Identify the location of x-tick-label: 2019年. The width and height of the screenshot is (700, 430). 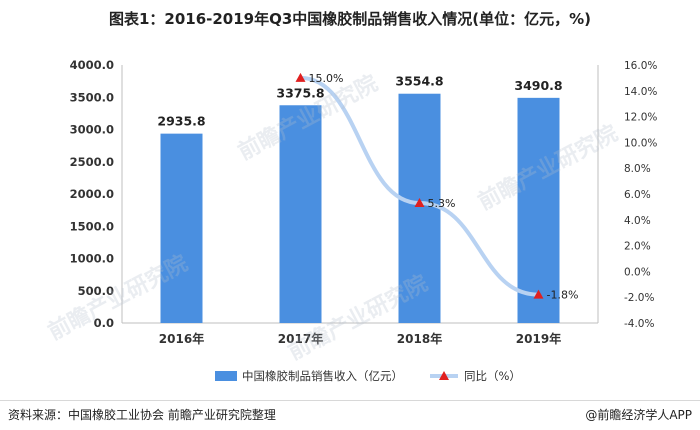
(538, 338).